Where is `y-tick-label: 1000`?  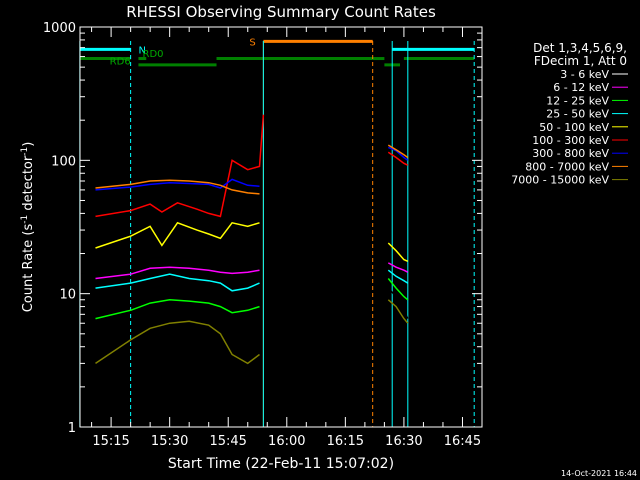
y-tick-label: 1000 is located at coordinates (59, 28).